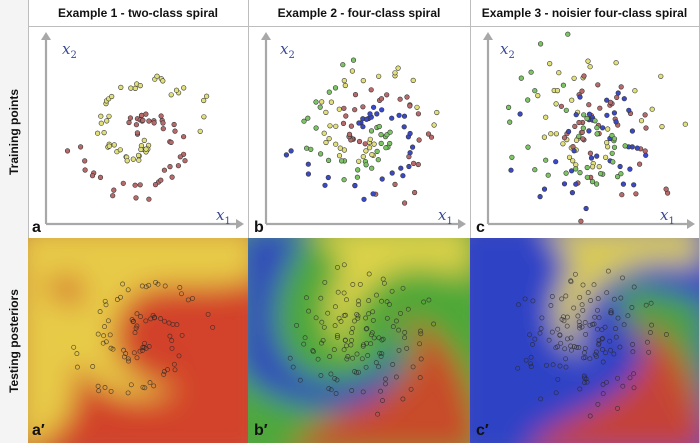 The width and height of the screenshot is (700, 443). What do you see at coordinates (359, 13) in the screenshot?
I see `column-title-example-2: Example 2 - four-class spiral` at bounding box center [359, 13].